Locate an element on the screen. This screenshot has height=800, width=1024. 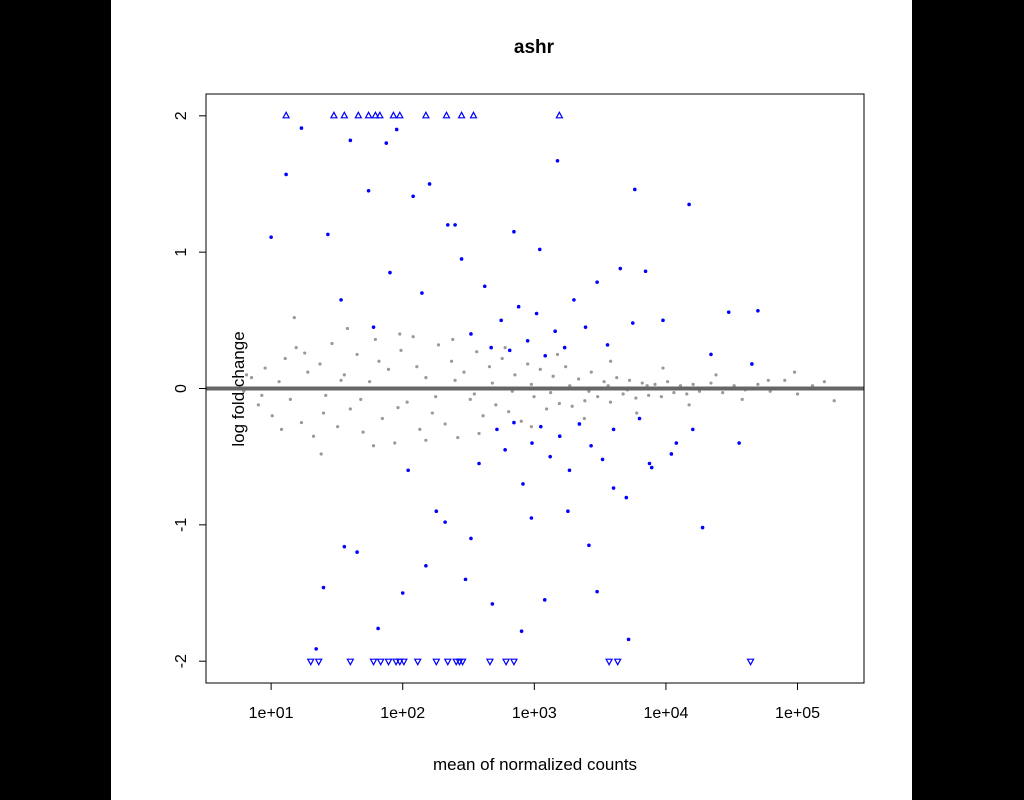
y-tick-label: -2 is located at coordinates (181, 661).